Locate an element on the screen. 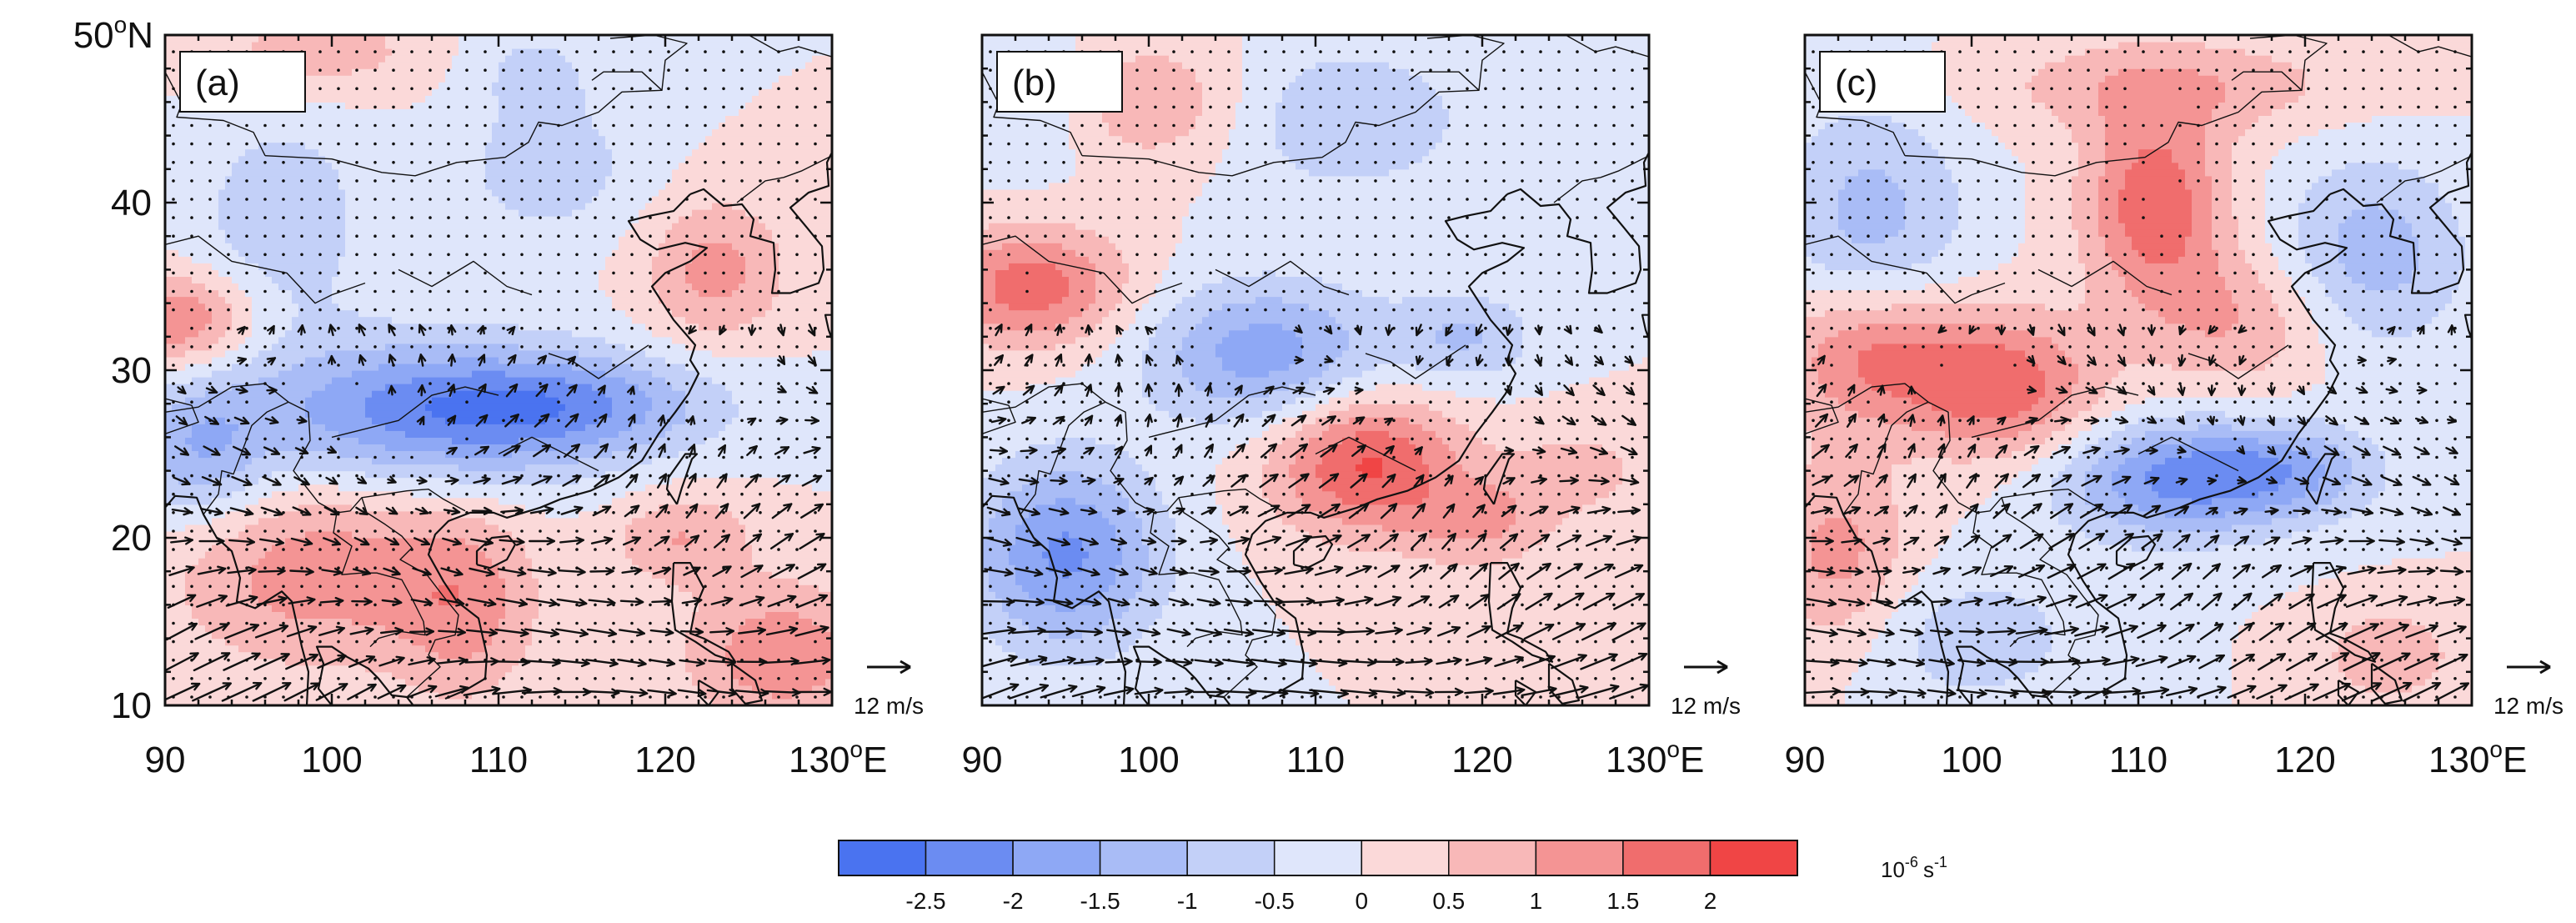  colorbar-tick-label: 0.5 is located at coordinates (1448, 901).